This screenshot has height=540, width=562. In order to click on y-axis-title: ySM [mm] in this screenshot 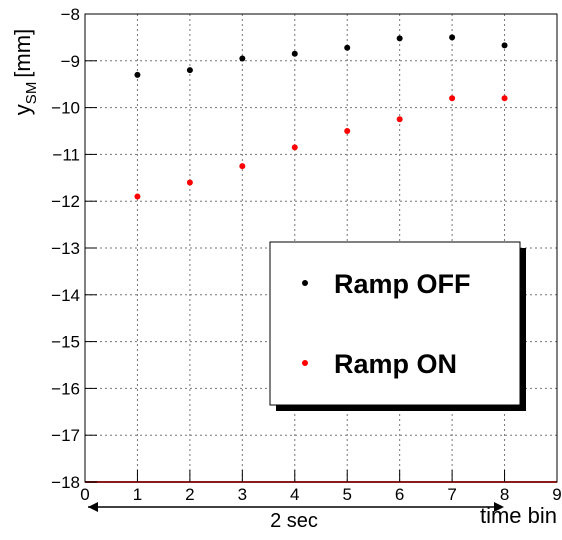, I will do `click(25, 72)`.